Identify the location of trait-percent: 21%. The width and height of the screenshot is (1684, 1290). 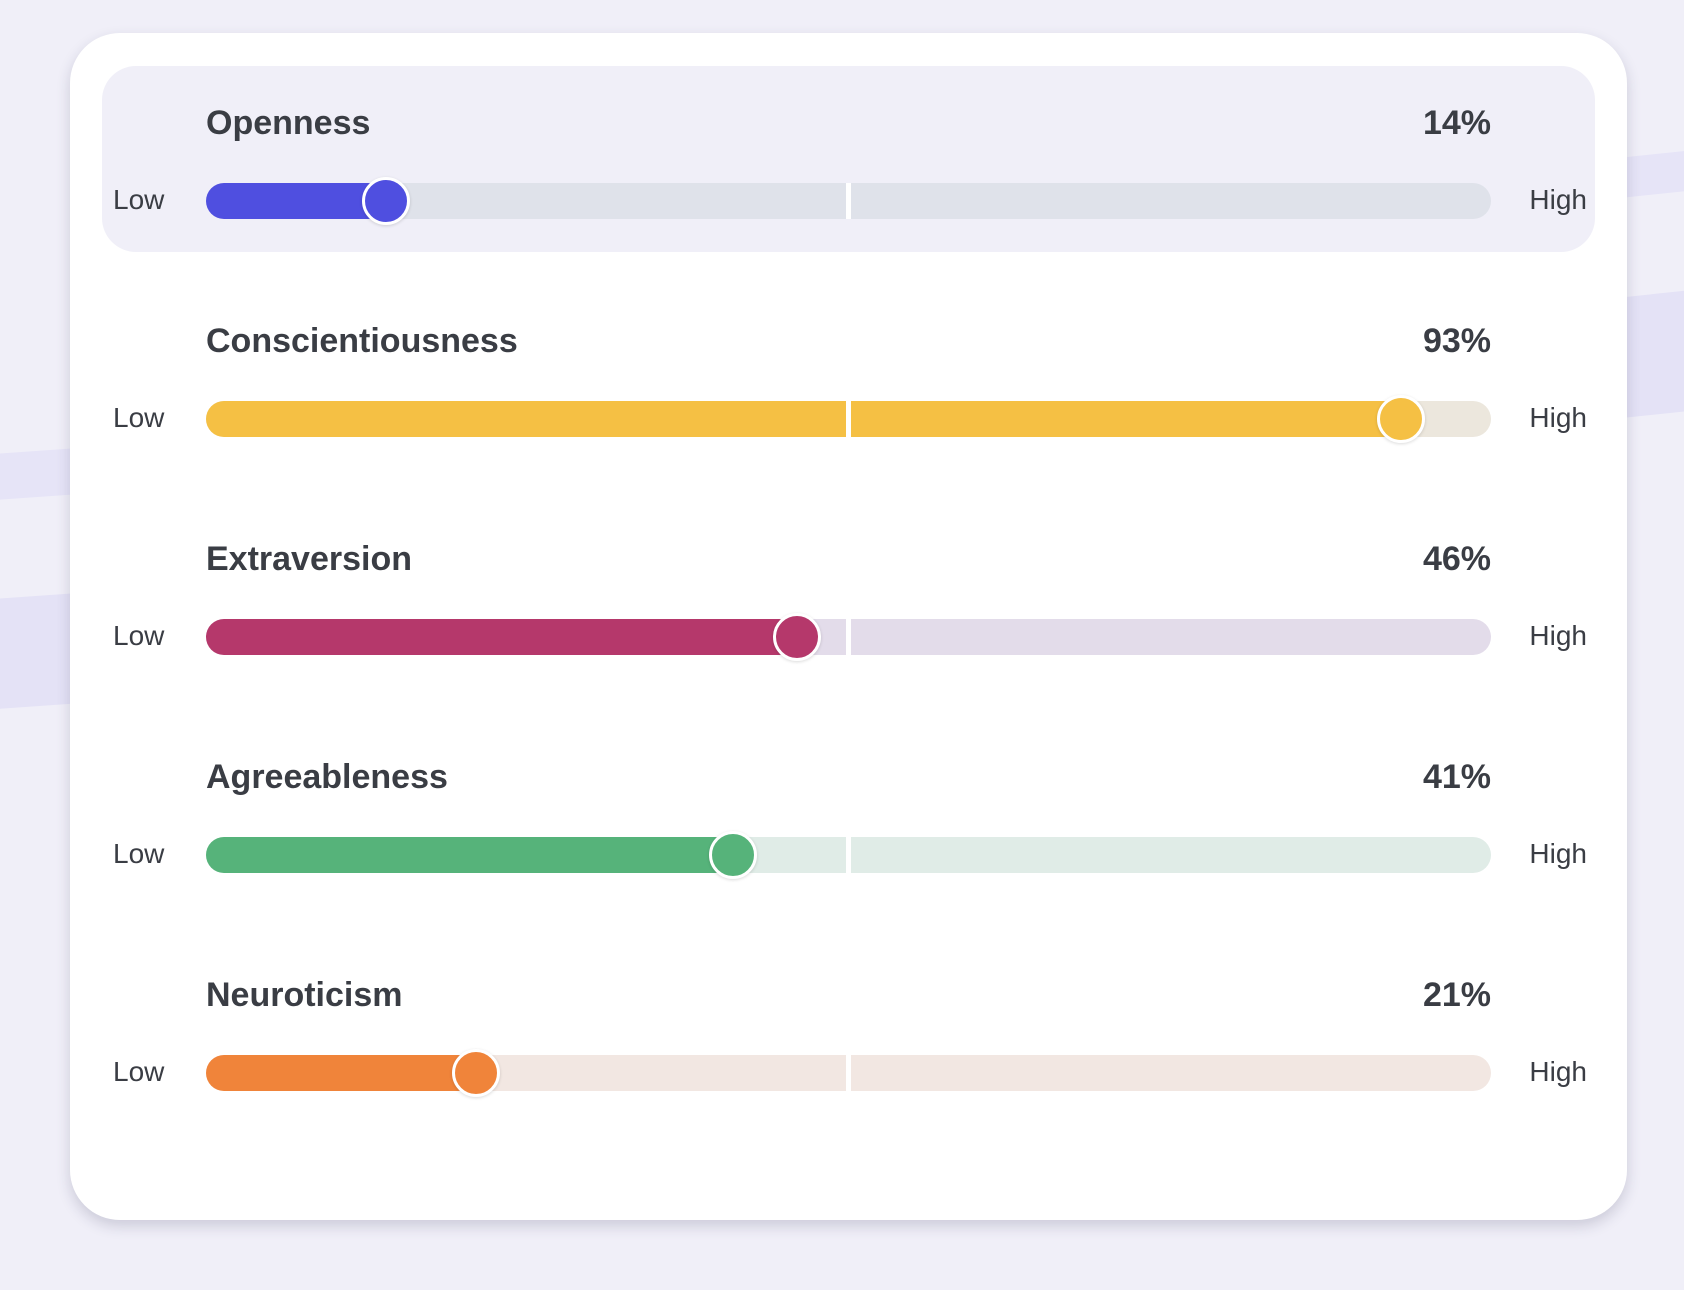
(1456, 995).